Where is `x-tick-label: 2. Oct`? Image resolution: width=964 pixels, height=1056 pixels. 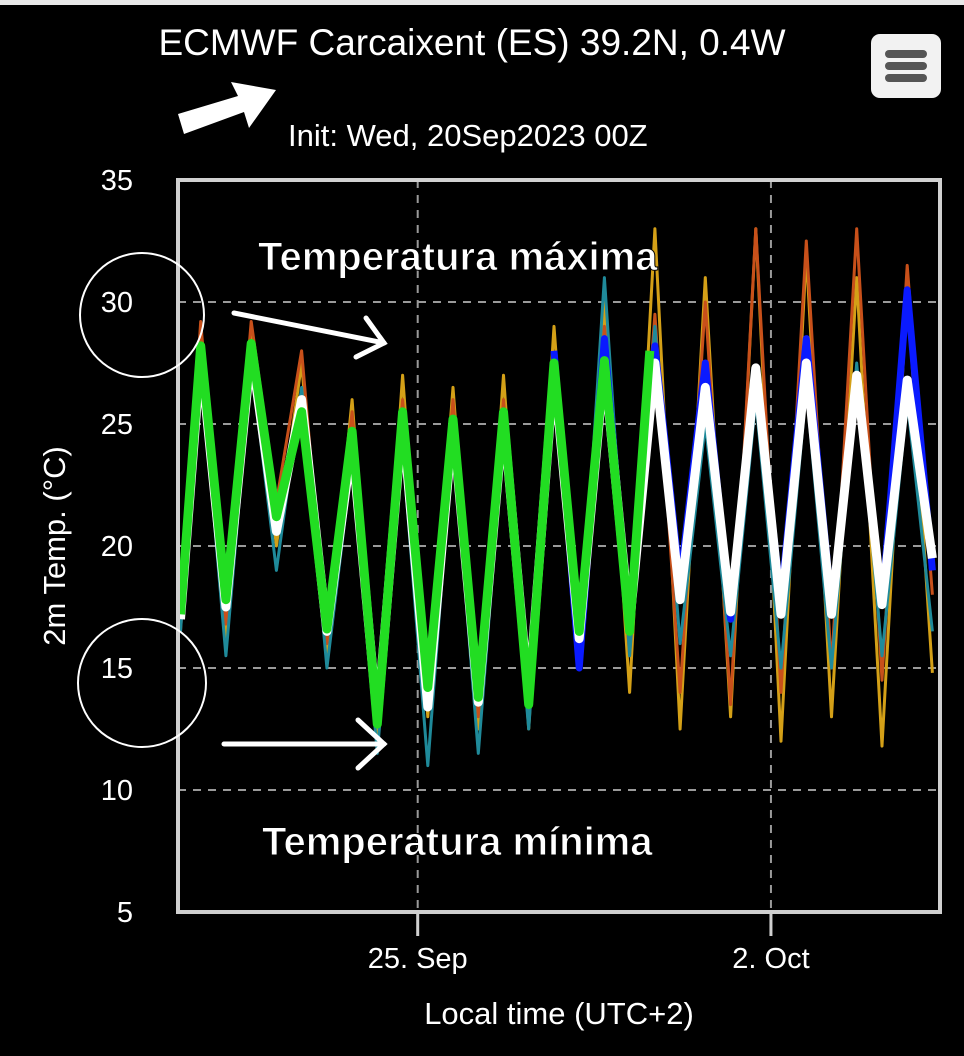 x-tick-label: 2. Oct is located at coordinates (770, 959).